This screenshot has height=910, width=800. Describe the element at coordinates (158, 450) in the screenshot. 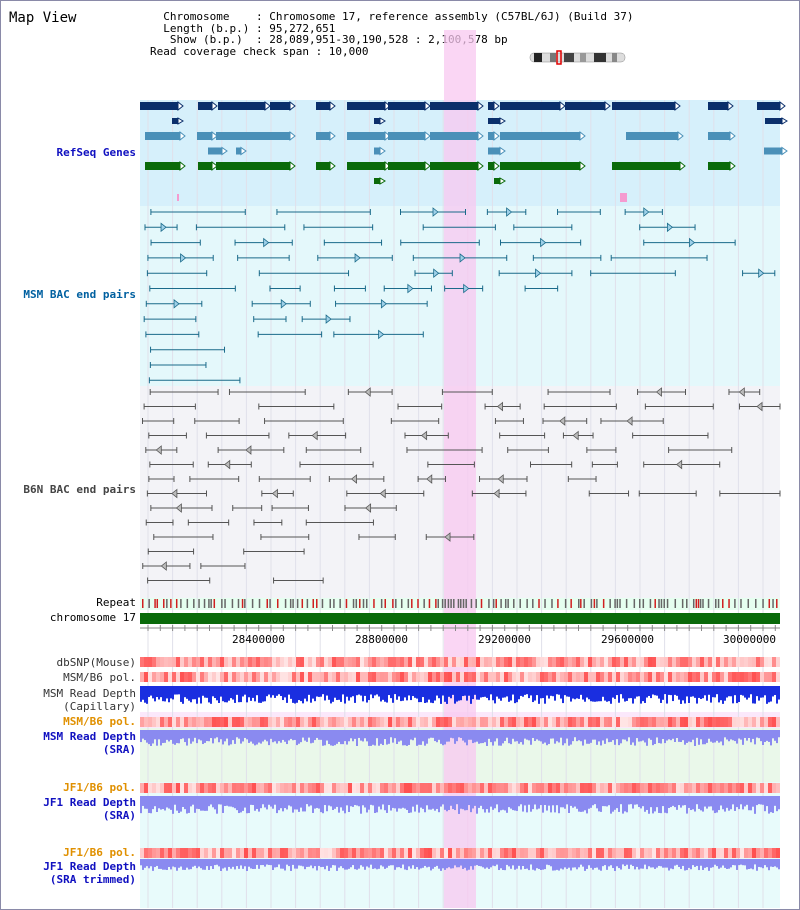

I see `bac-pair-arrow` at that location.